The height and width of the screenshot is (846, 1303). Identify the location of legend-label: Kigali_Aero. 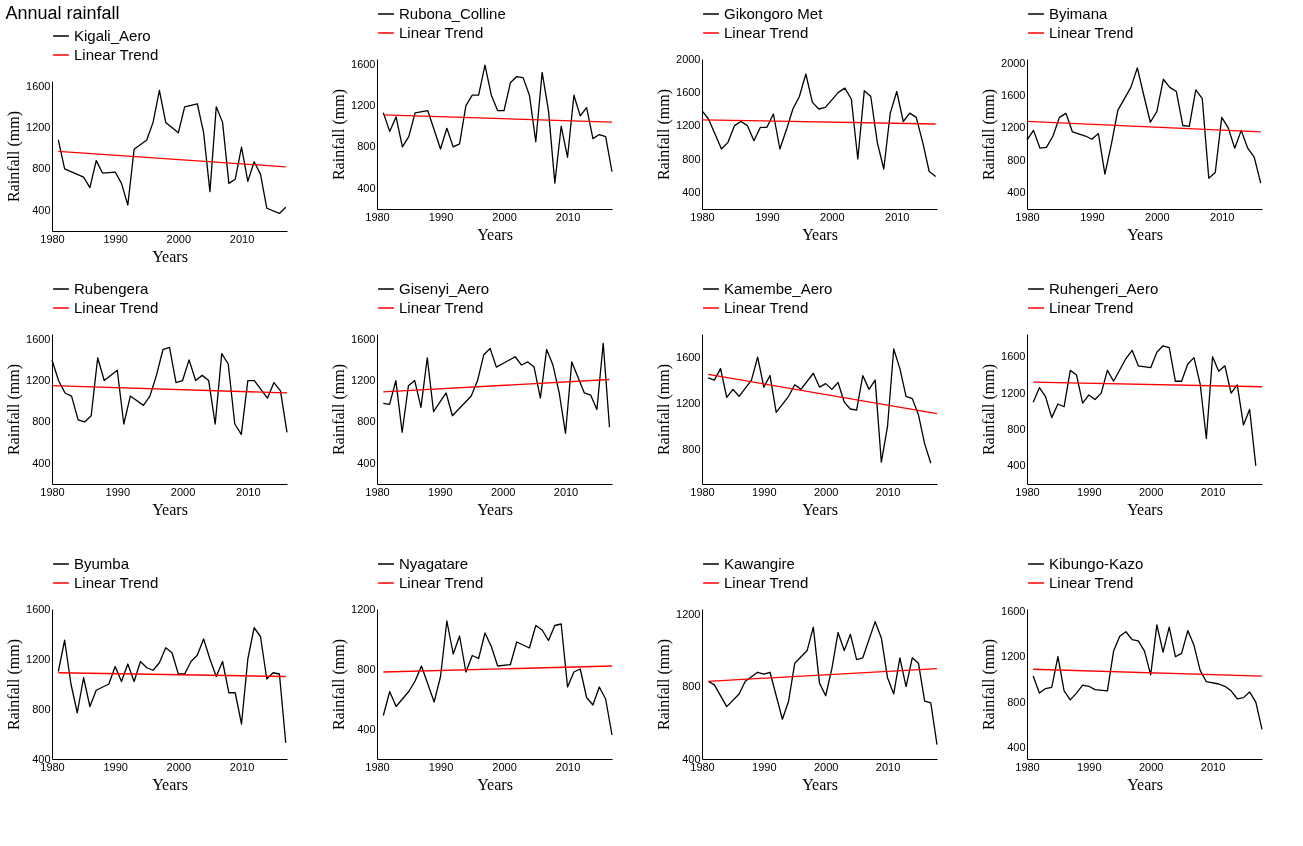
(112, 35).